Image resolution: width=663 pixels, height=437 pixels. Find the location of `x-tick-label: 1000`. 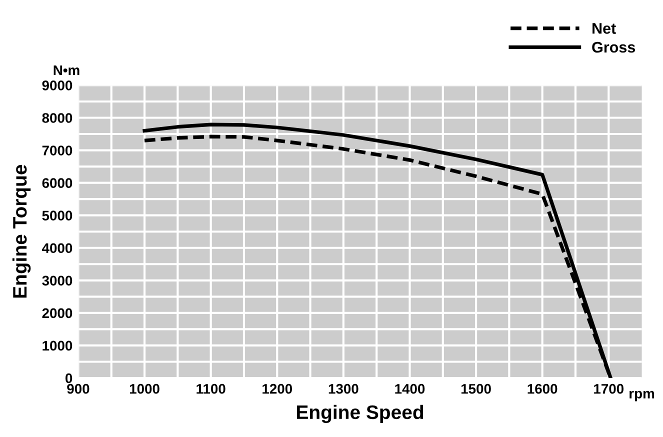

x-tick-label: 1000 is located at coordinates (145, 389).